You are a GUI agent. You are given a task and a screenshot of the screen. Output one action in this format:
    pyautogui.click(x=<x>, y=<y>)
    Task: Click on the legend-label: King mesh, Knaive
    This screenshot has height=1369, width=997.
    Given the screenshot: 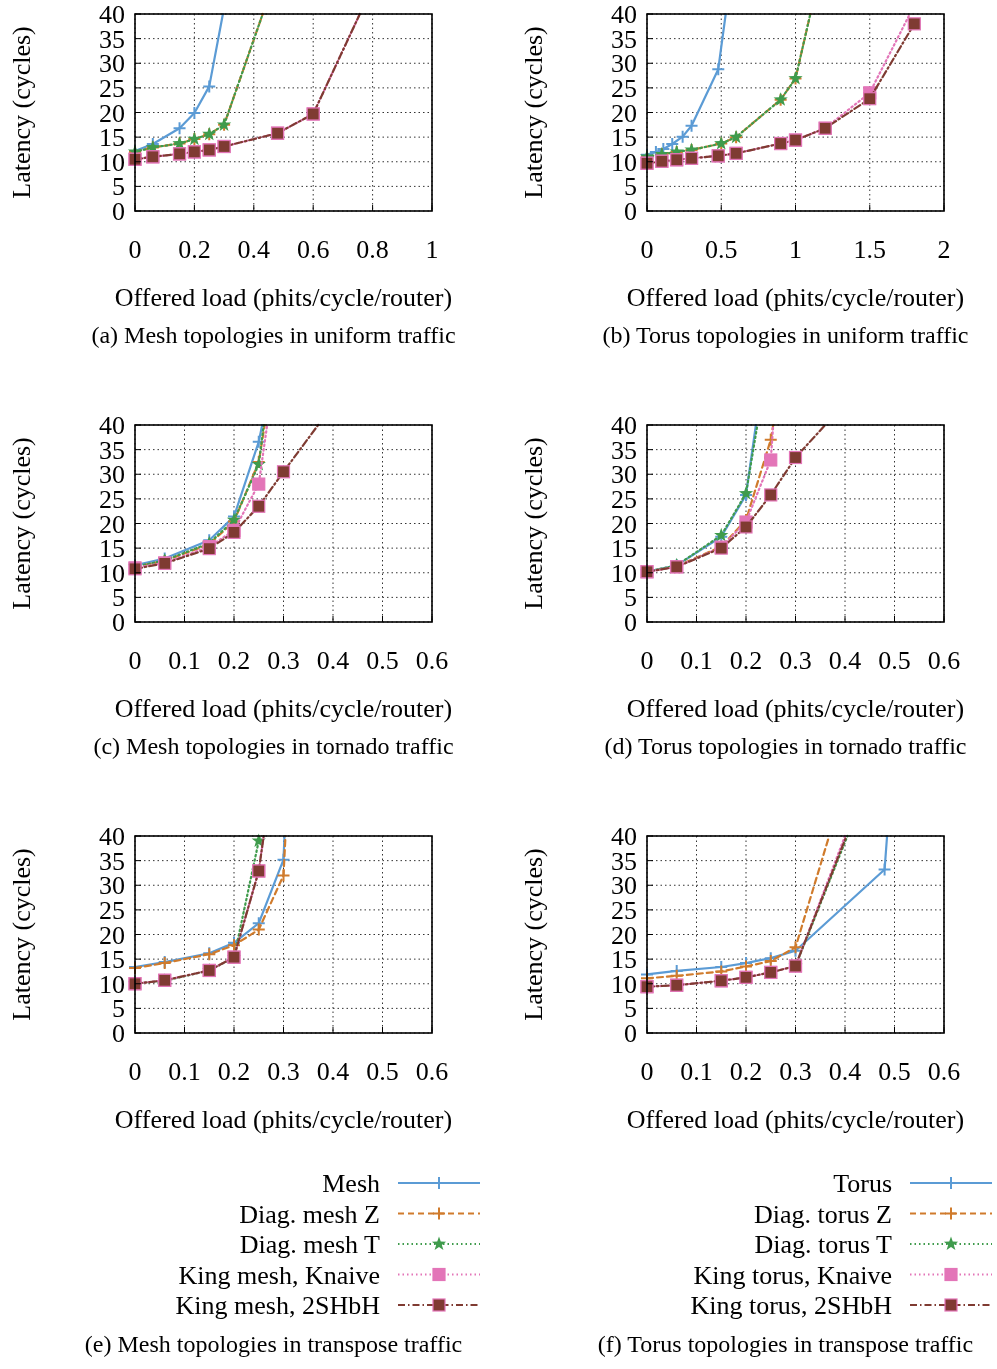 What is the action you would take?
    pyautogui.click(x=279, y=1275)
    